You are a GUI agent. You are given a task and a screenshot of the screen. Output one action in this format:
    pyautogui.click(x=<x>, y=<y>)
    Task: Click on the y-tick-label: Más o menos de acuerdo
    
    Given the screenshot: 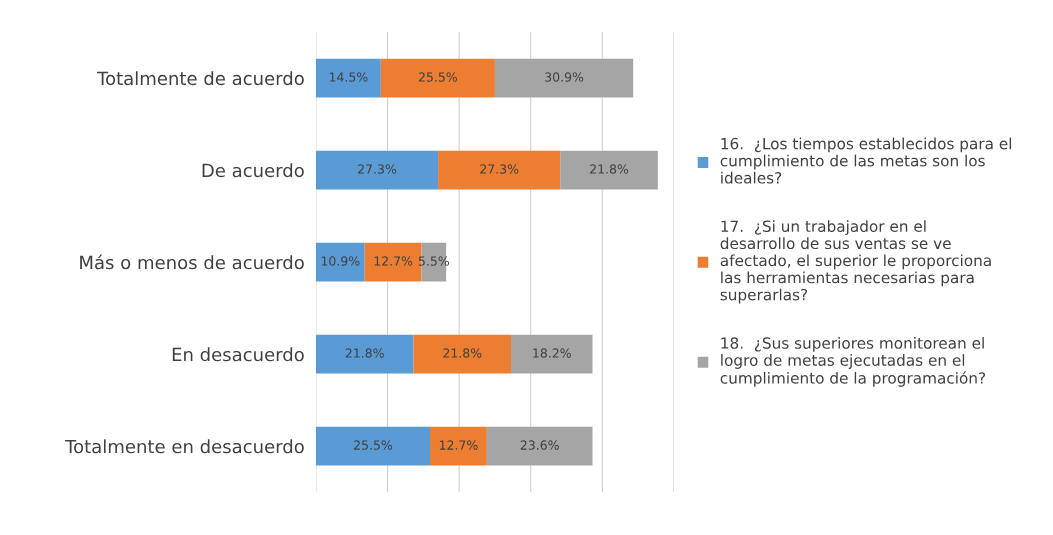 What is the action you would take?
    pyautogui.click(x=192, y=262)
    